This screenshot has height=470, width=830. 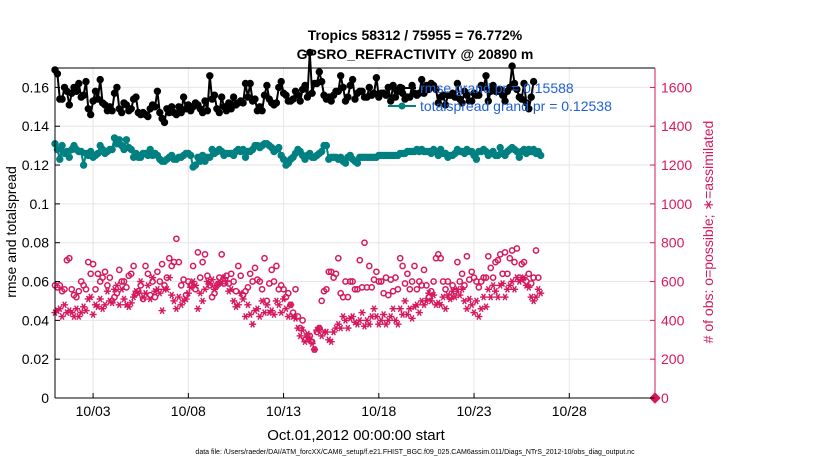 I want to click on y-tick-label-right: 200, so click(x=673, y=359).